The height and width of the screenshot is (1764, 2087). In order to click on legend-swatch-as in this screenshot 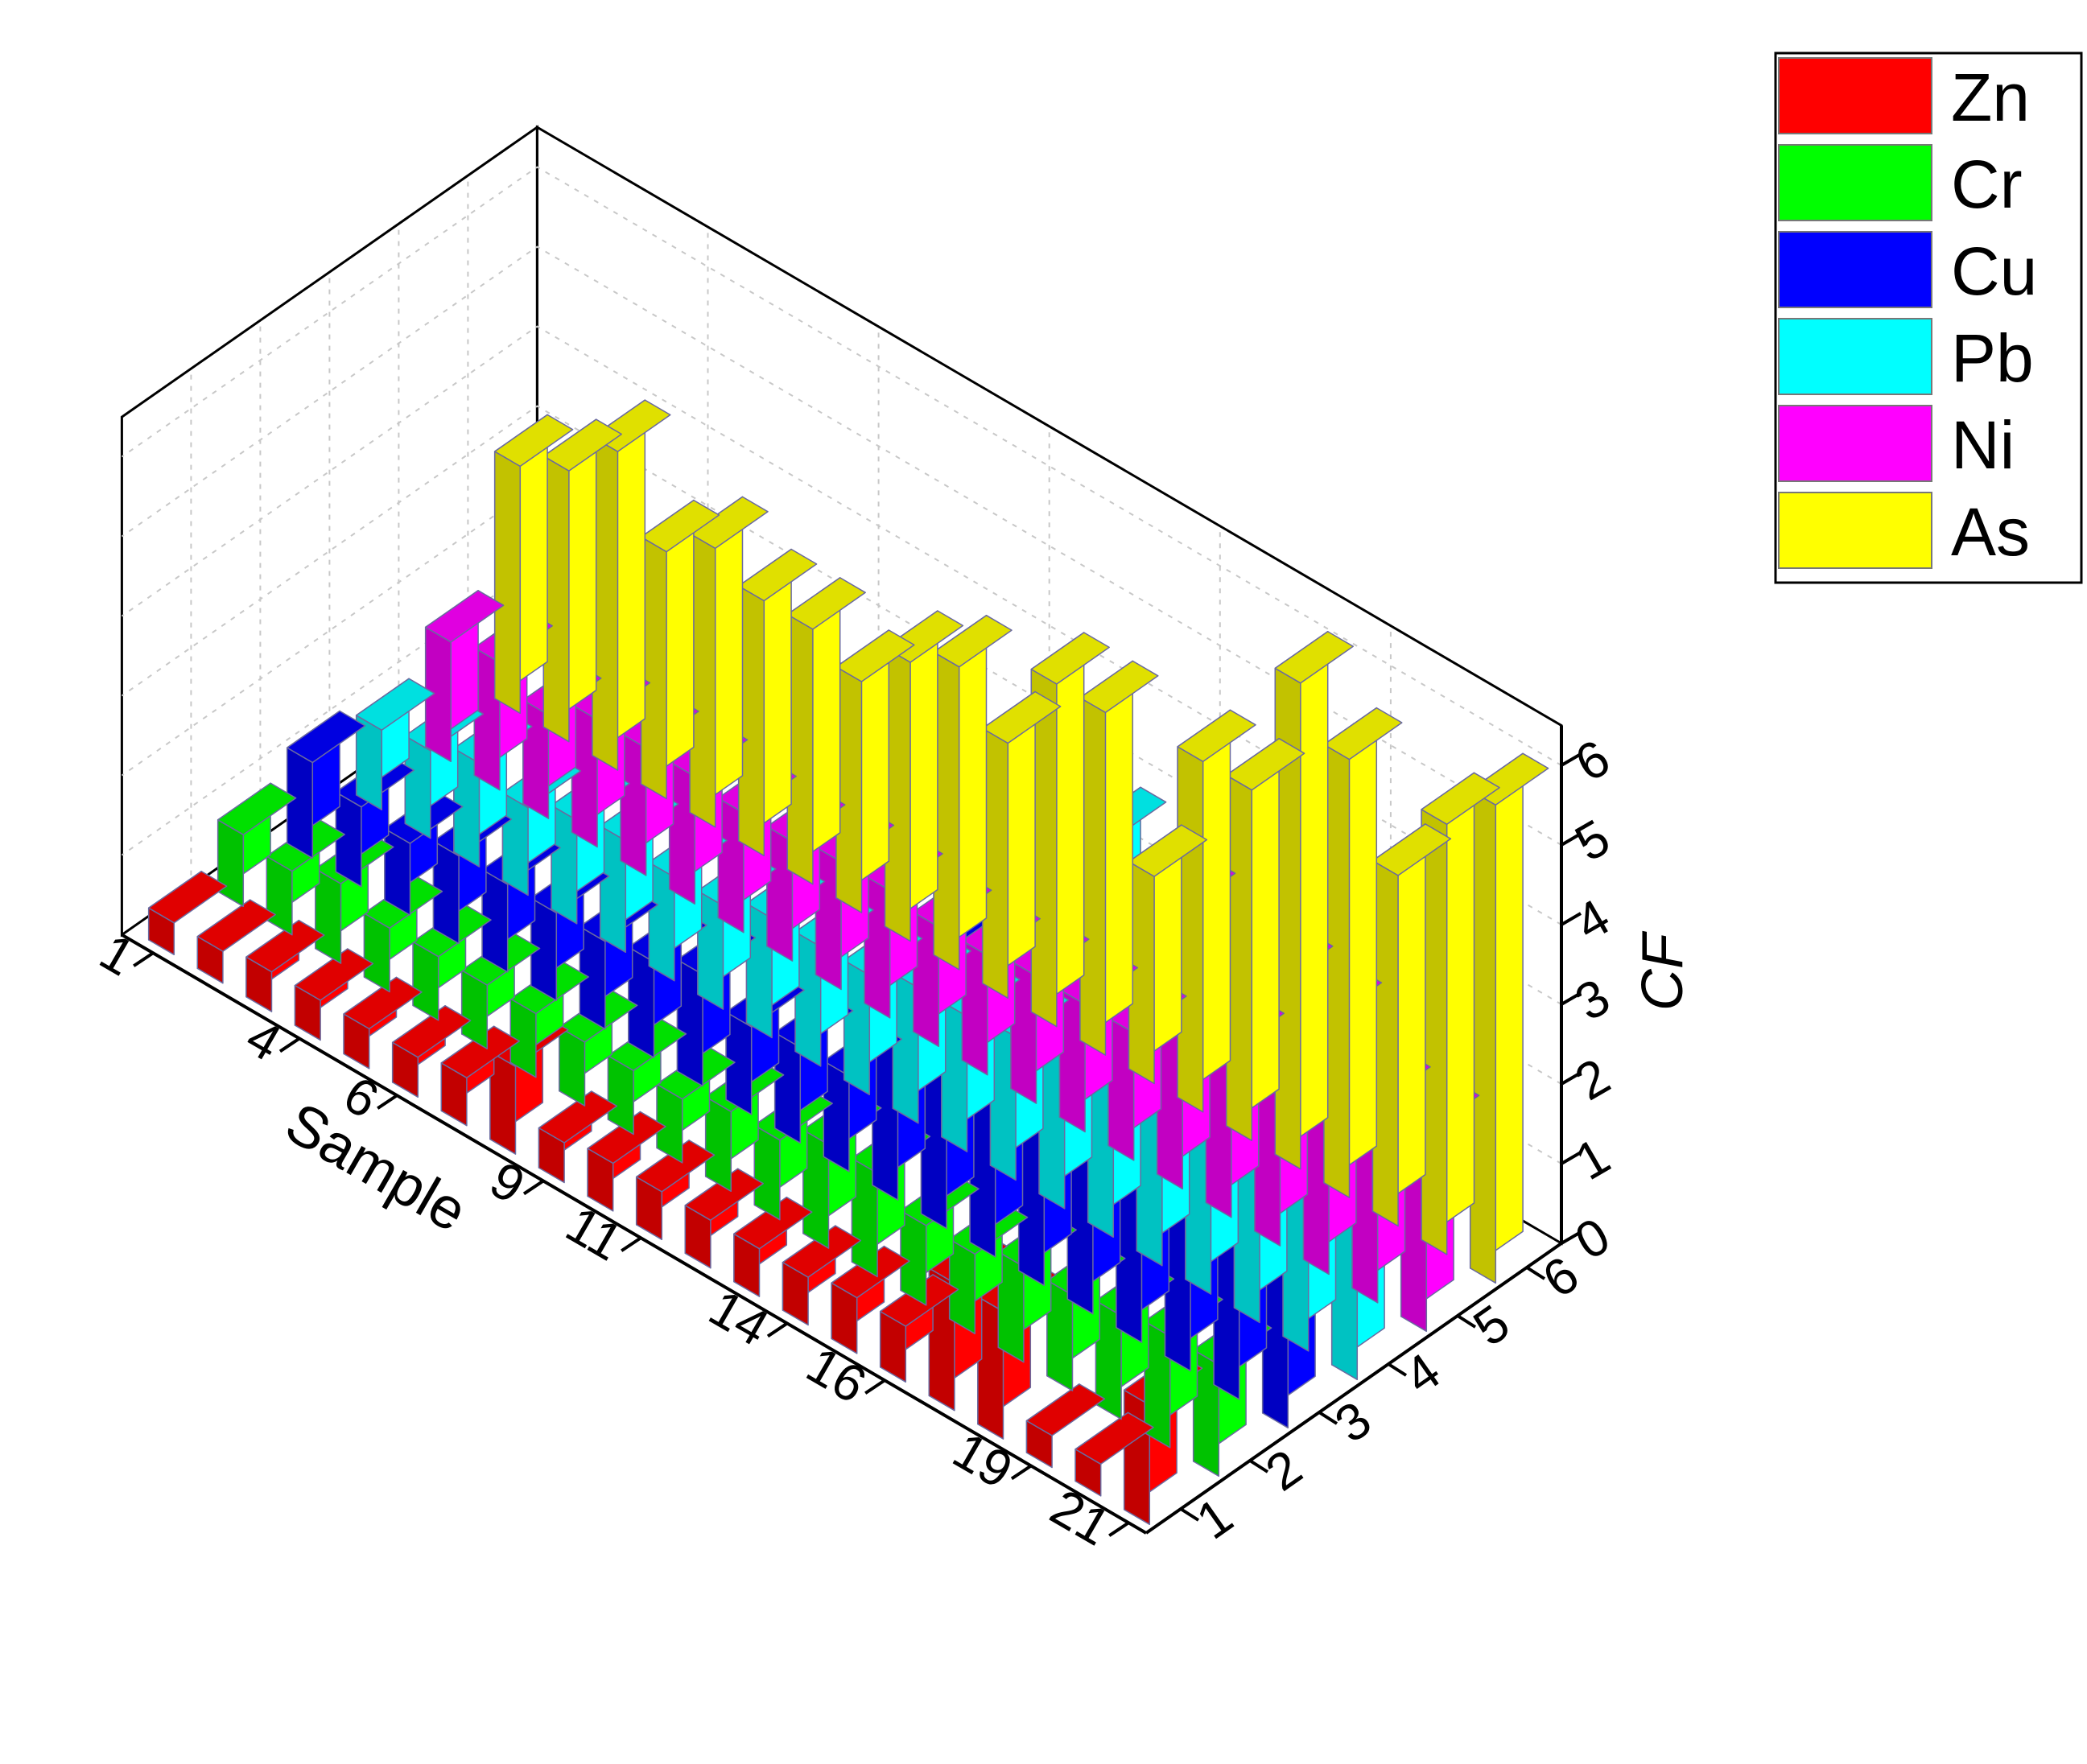, I will do `click(1855, 530)`.